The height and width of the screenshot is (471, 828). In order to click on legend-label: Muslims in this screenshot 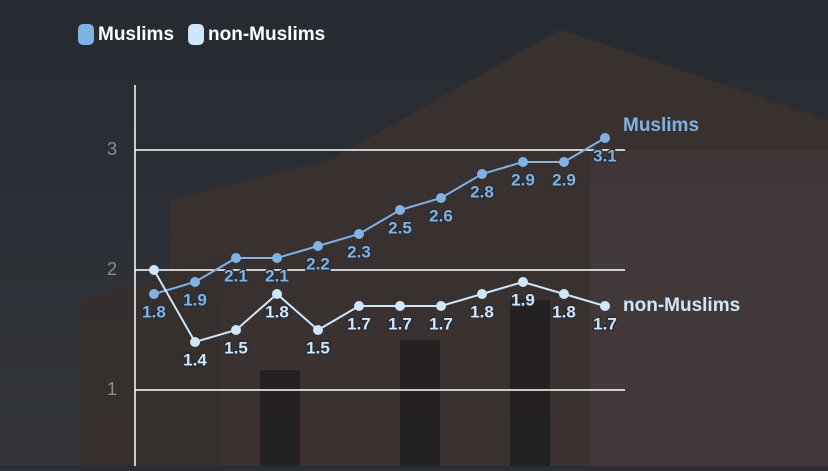, I will do `click(136, 34)`.